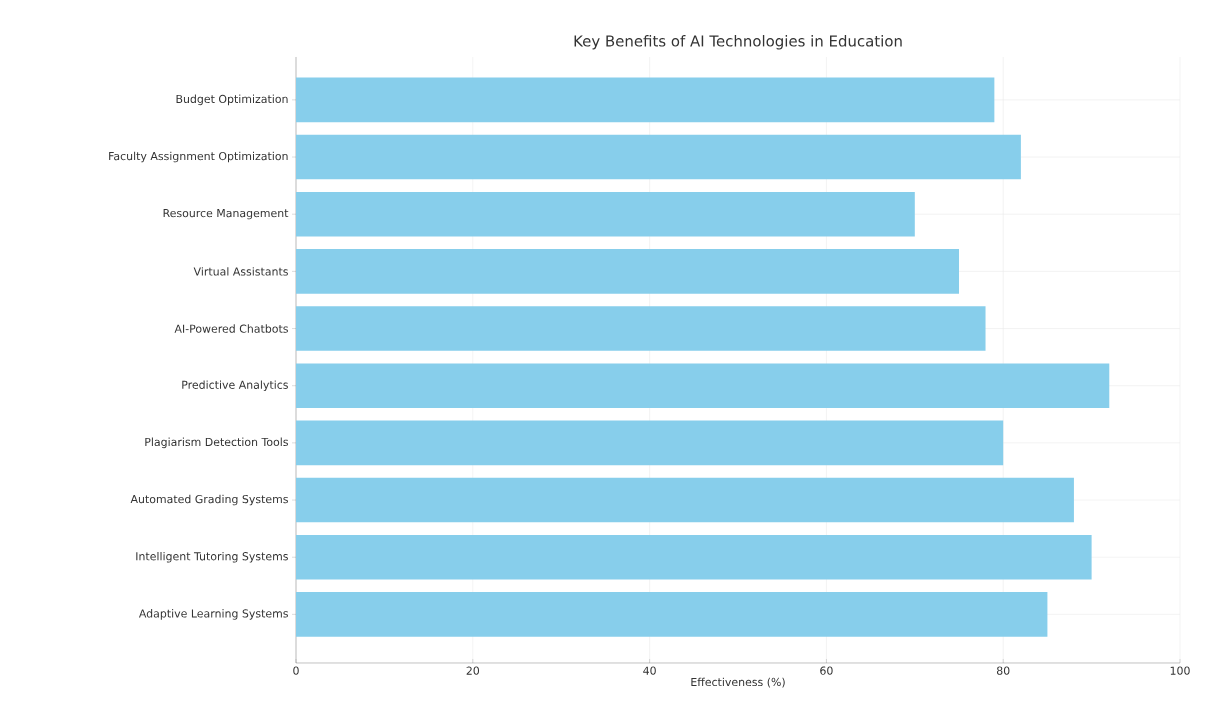 The image size is (1224, 709). What do you see at coordinates (240, 271) in the screenshot?
I see `y-tick-label: Virtual Assistants` at bounding box center [240, 271].